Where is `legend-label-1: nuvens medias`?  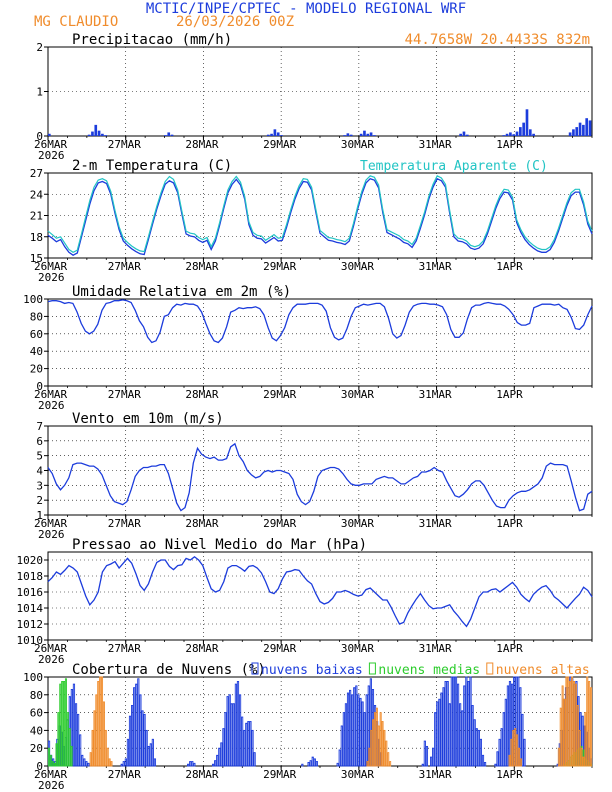 legend-label-1: nuvens medias is located at coordinates (429, 670).